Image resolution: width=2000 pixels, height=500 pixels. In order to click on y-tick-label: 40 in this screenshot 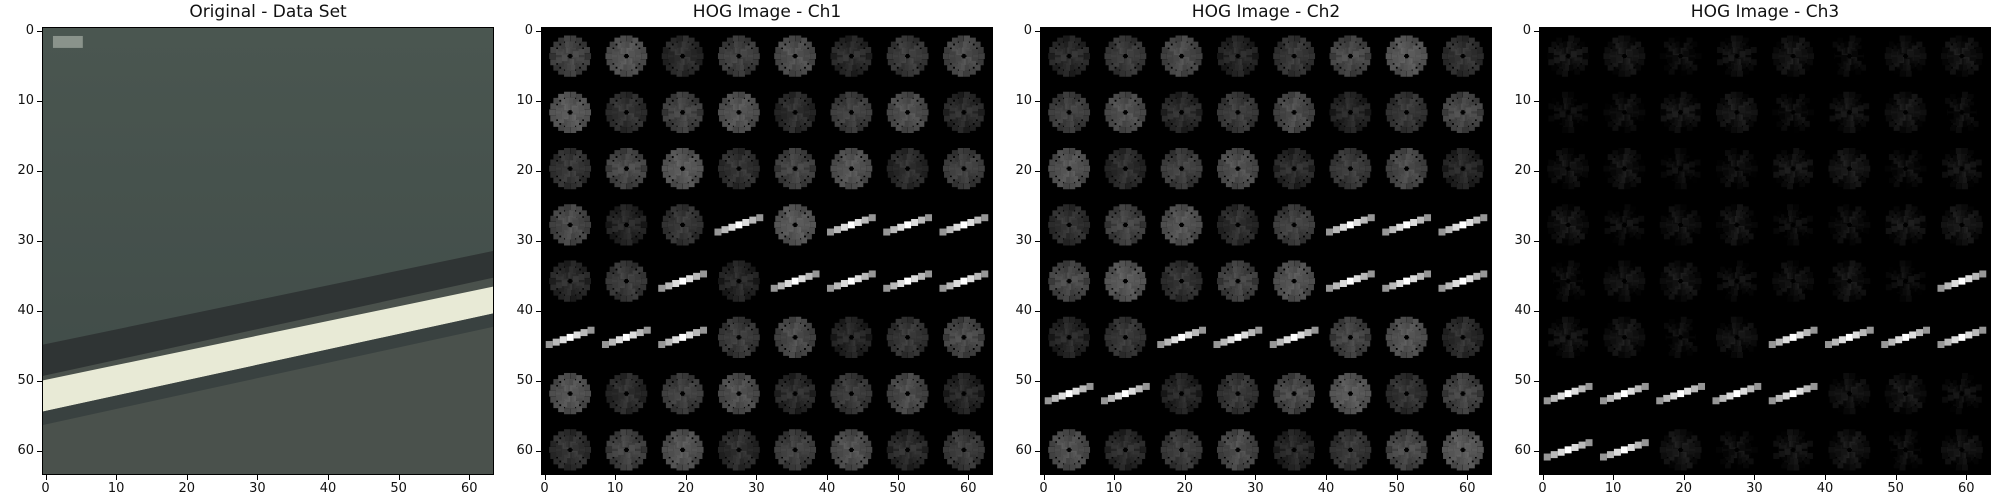, I will do `click(25, 310)`.